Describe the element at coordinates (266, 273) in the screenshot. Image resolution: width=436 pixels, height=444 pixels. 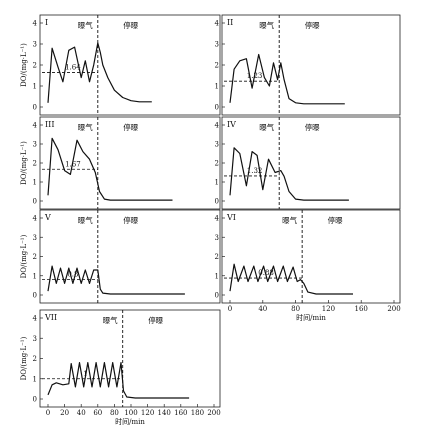
I see `average-do-label: 0.88` at that location.